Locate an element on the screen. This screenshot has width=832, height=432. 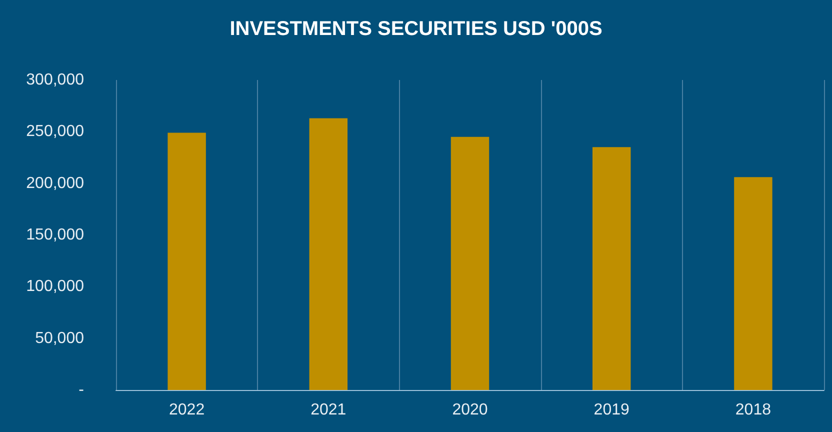
y-tick-label: - is located at coordinates (81, 390).